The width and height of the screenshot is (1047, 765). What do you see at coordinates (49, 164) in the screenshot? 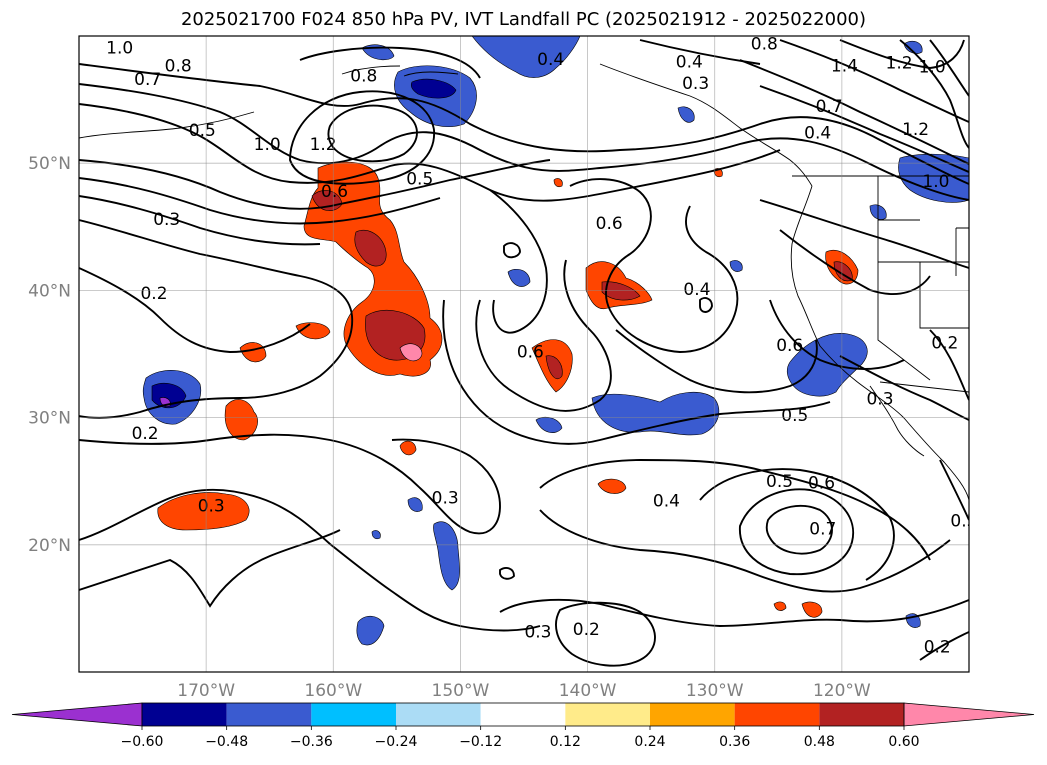
I see `lat-tick-label: 50°N` at bounding box center [49, 164].